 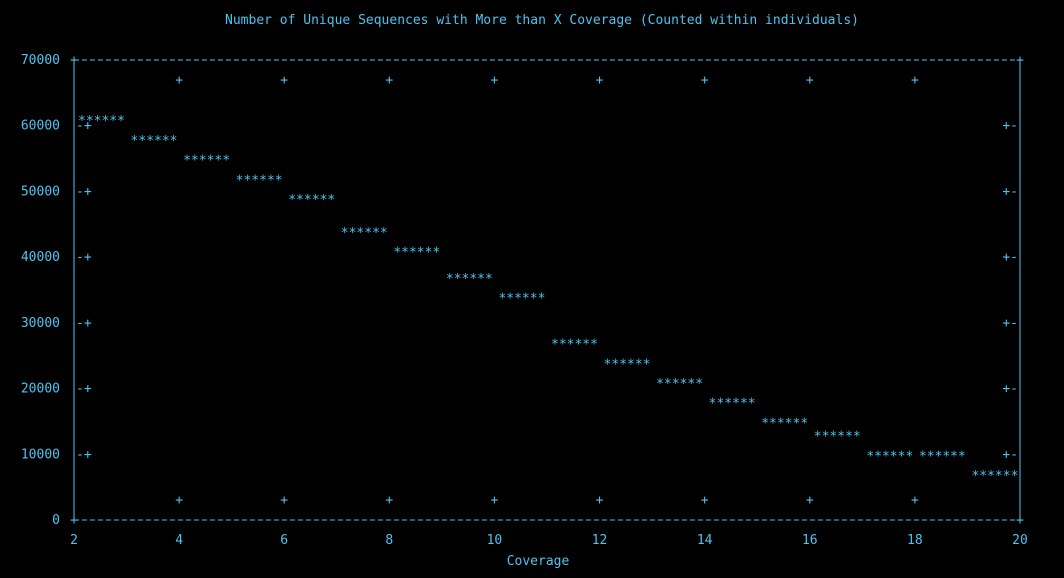 What do you see at coordinates (600, 540) in the screenshot?
I see `x-tick-label: 12` at bounding box center [600, 540].